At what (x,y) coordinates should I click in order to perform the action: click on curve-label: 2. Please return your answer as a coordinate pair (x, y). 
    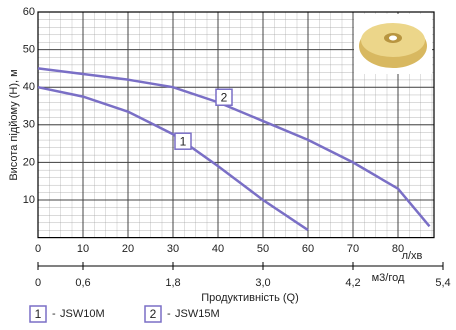
    Looking at the image, I should click on (224, 97).